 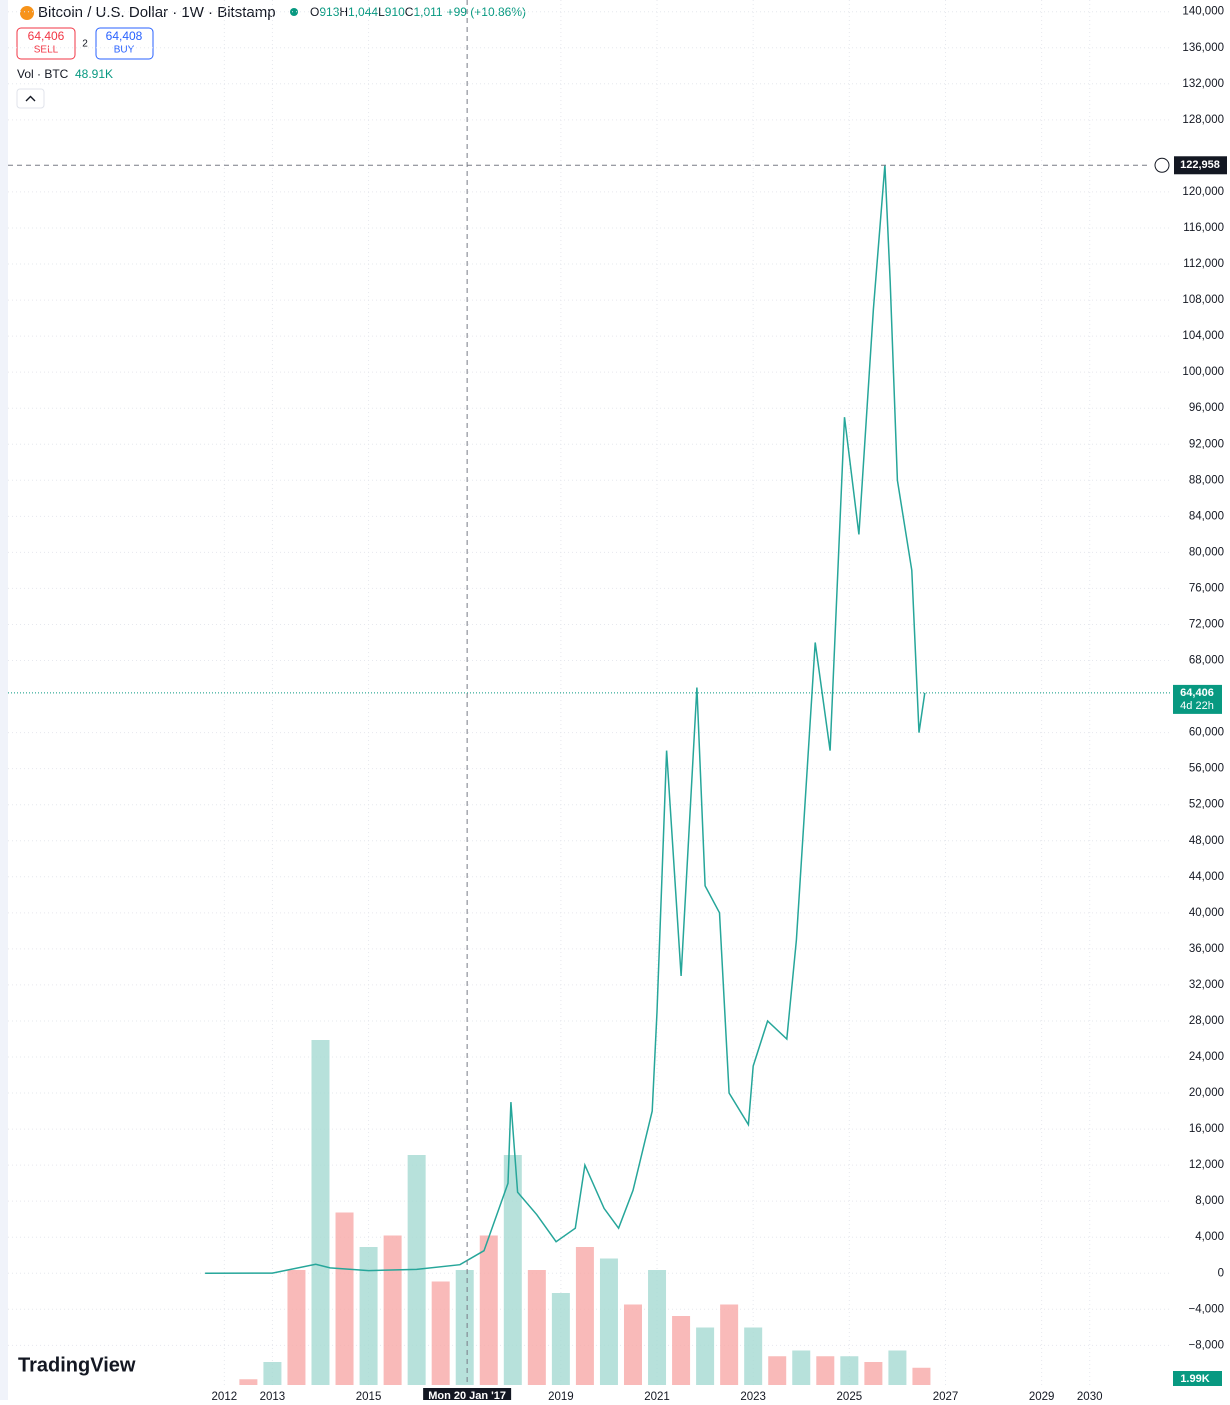 I want to click on y-tick-label: 52,000, so click(x=1206, y=805).